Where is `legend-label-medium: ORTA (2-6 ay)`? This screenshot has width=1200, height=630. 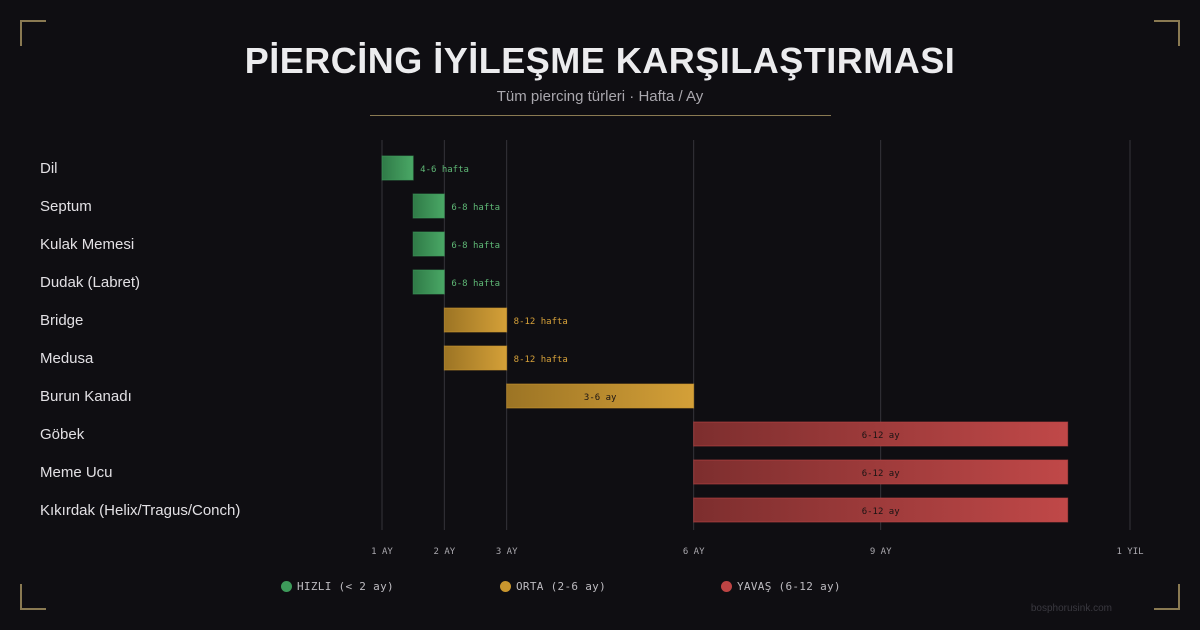
legend-label-medium: ORTA (2-6 ay) is located at coordinates (561, 586).